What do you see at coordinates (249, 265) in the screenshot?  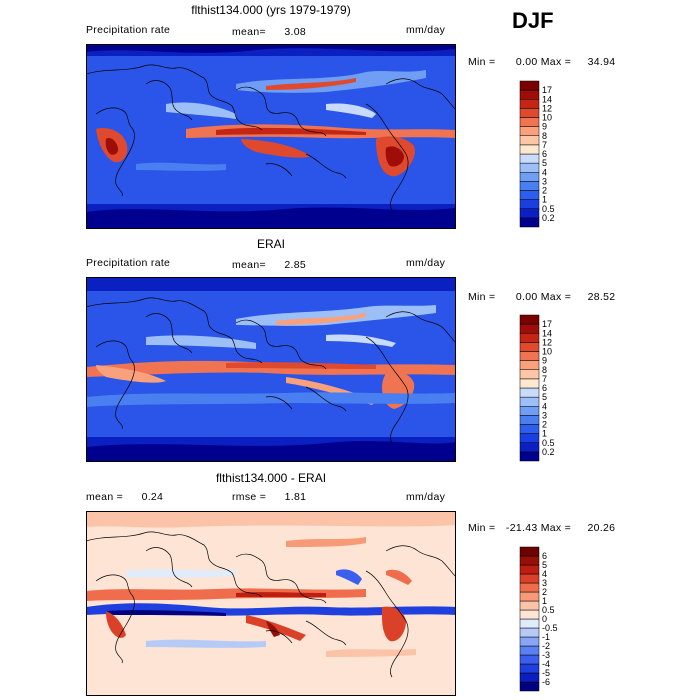 I see `panel2-mean-label: mean=` at bounding box center [249, 265].